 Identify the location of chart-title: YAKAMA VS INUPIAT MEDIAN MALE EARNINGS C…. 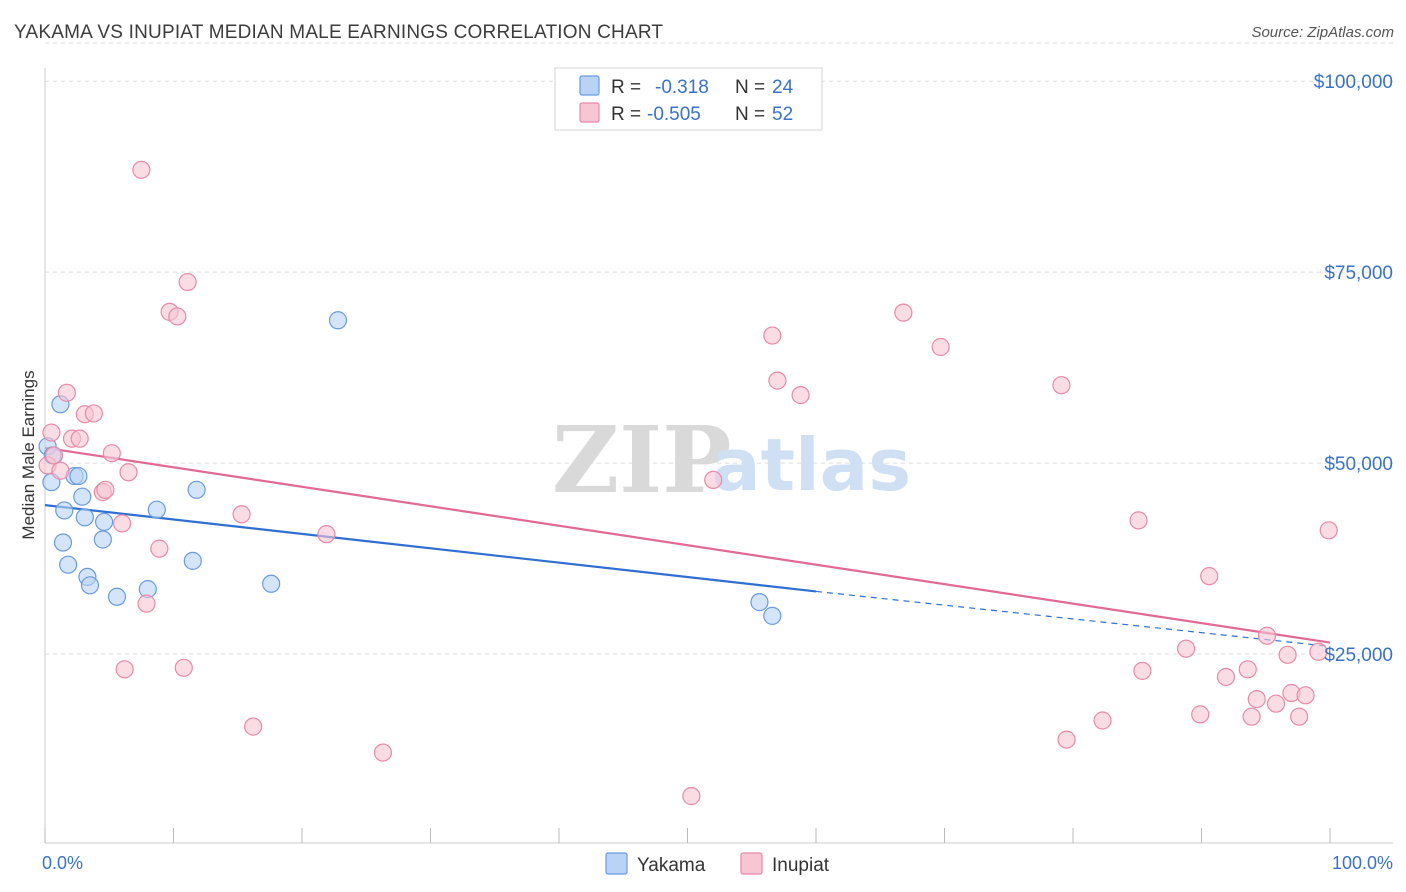
(339, 32).